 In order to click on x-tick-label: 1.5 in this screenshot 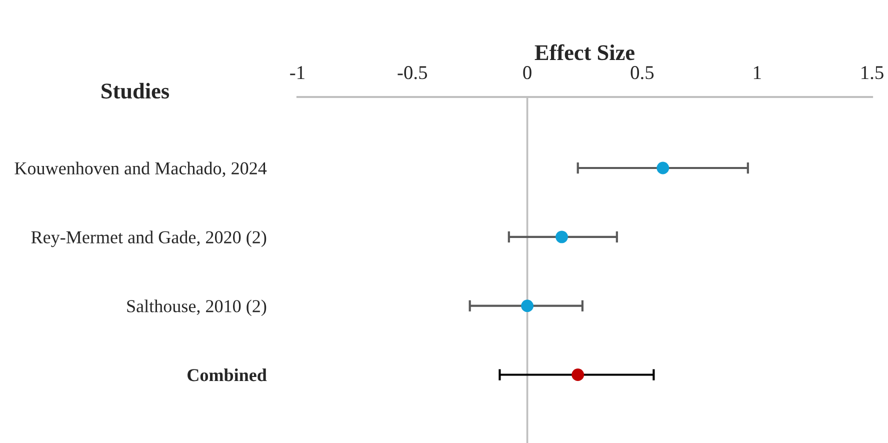, I will do `click(873, 73)`.